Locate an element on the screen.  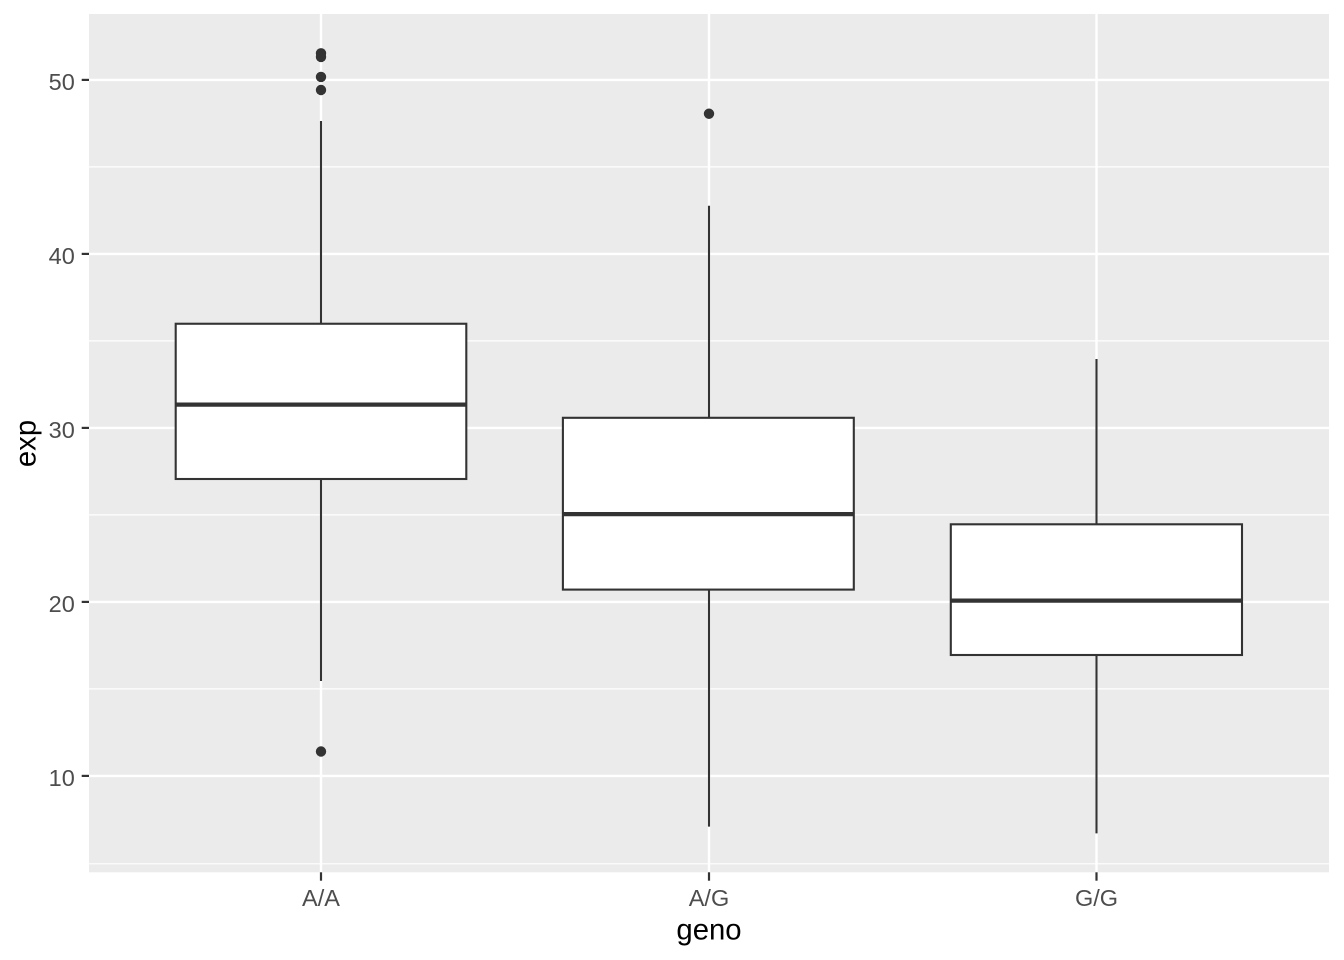
svg-text: 10 is located at coordinates (62, 778).